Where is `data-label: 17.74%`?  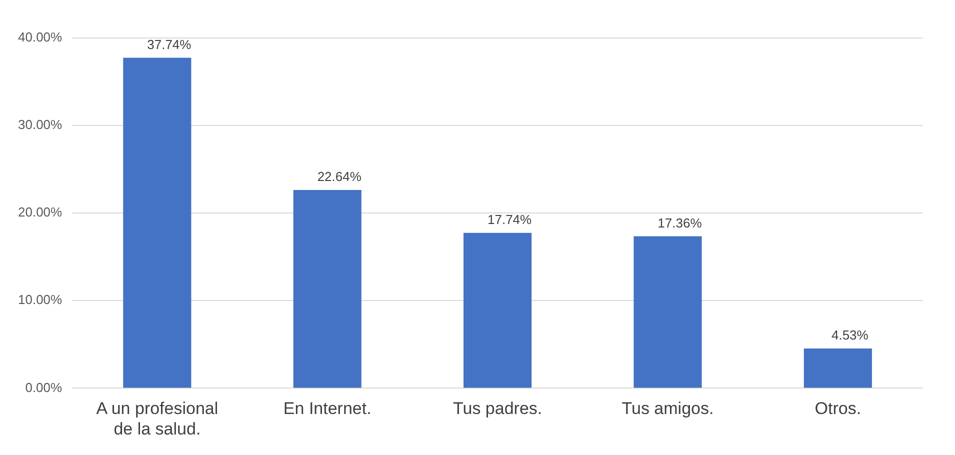
data-label: 17.74% is located at coordinates (510, 219).